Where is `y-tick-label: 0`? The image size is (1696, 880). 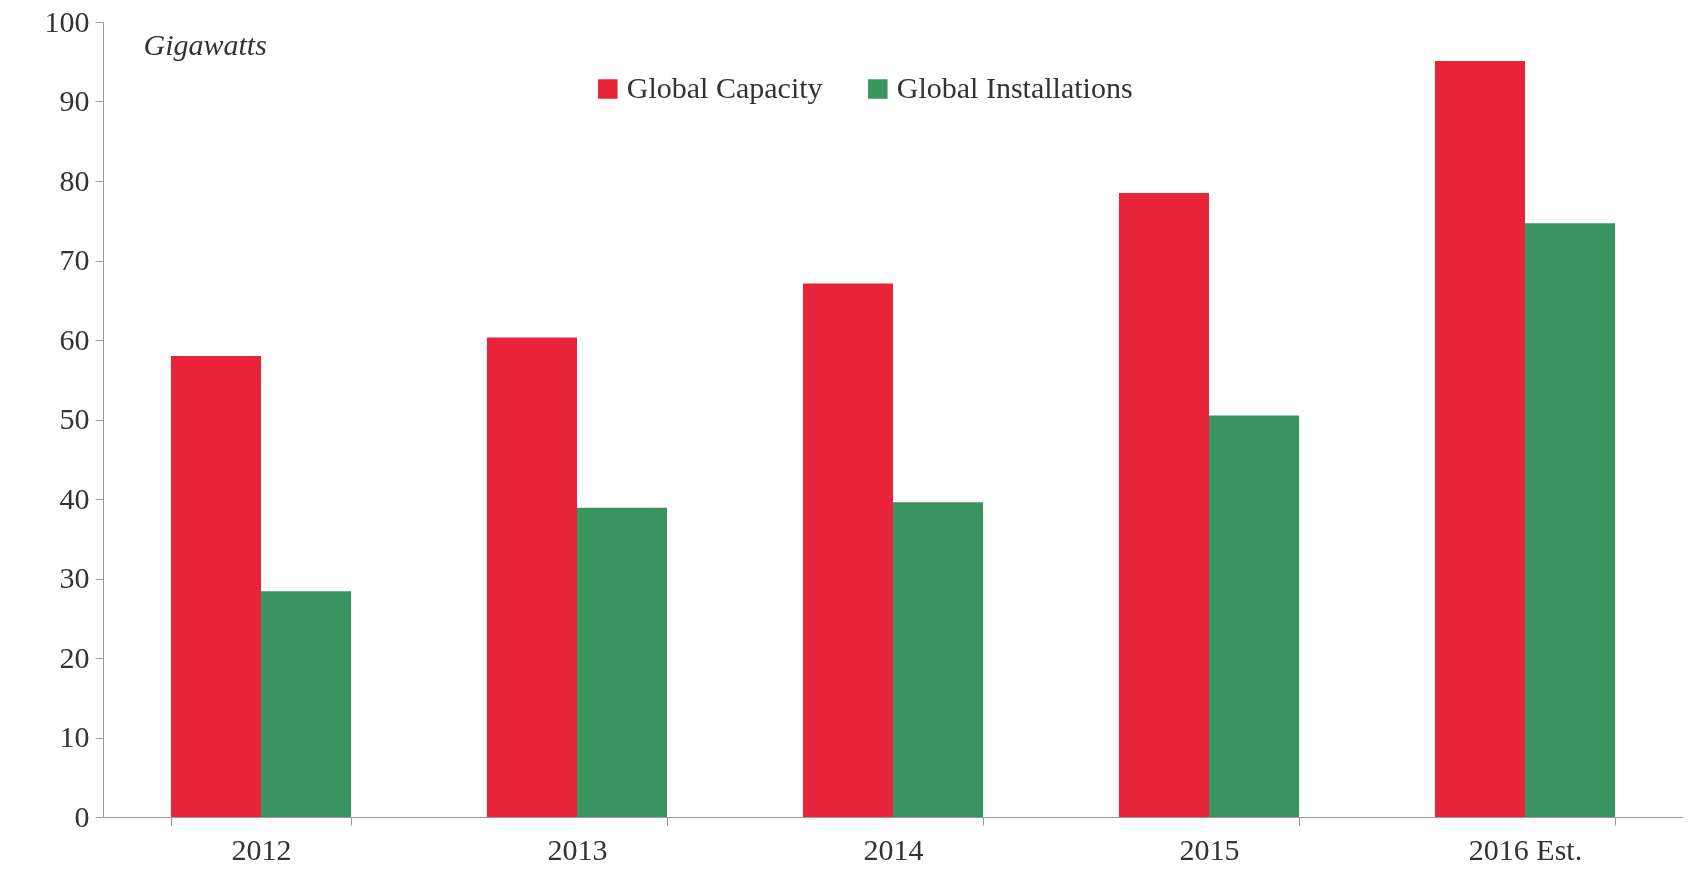
y-tick-label: 0 is located at coordinates (82, 816).